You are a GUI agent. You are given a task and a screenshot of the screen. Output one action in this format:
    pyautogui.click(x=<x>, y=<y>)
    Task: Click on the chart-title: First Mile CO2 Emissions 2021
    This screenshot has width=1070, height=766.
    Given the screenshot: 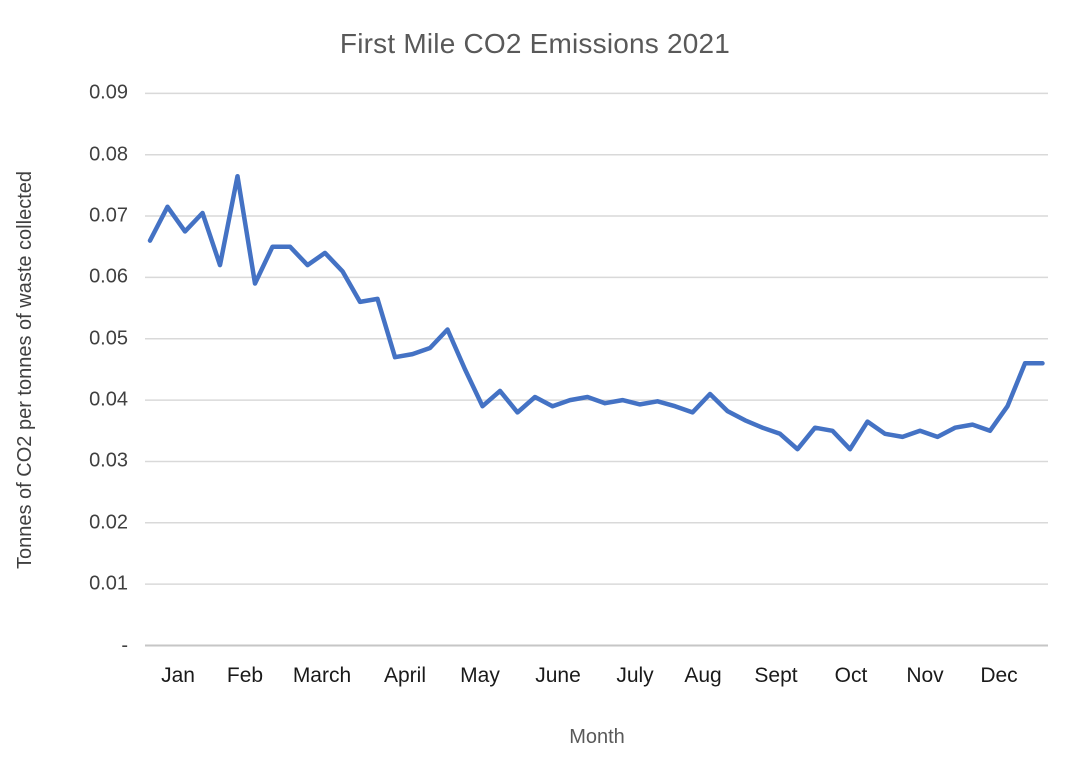 What is the action you would take?
    pyautogui.click(x=535, y=43)
    